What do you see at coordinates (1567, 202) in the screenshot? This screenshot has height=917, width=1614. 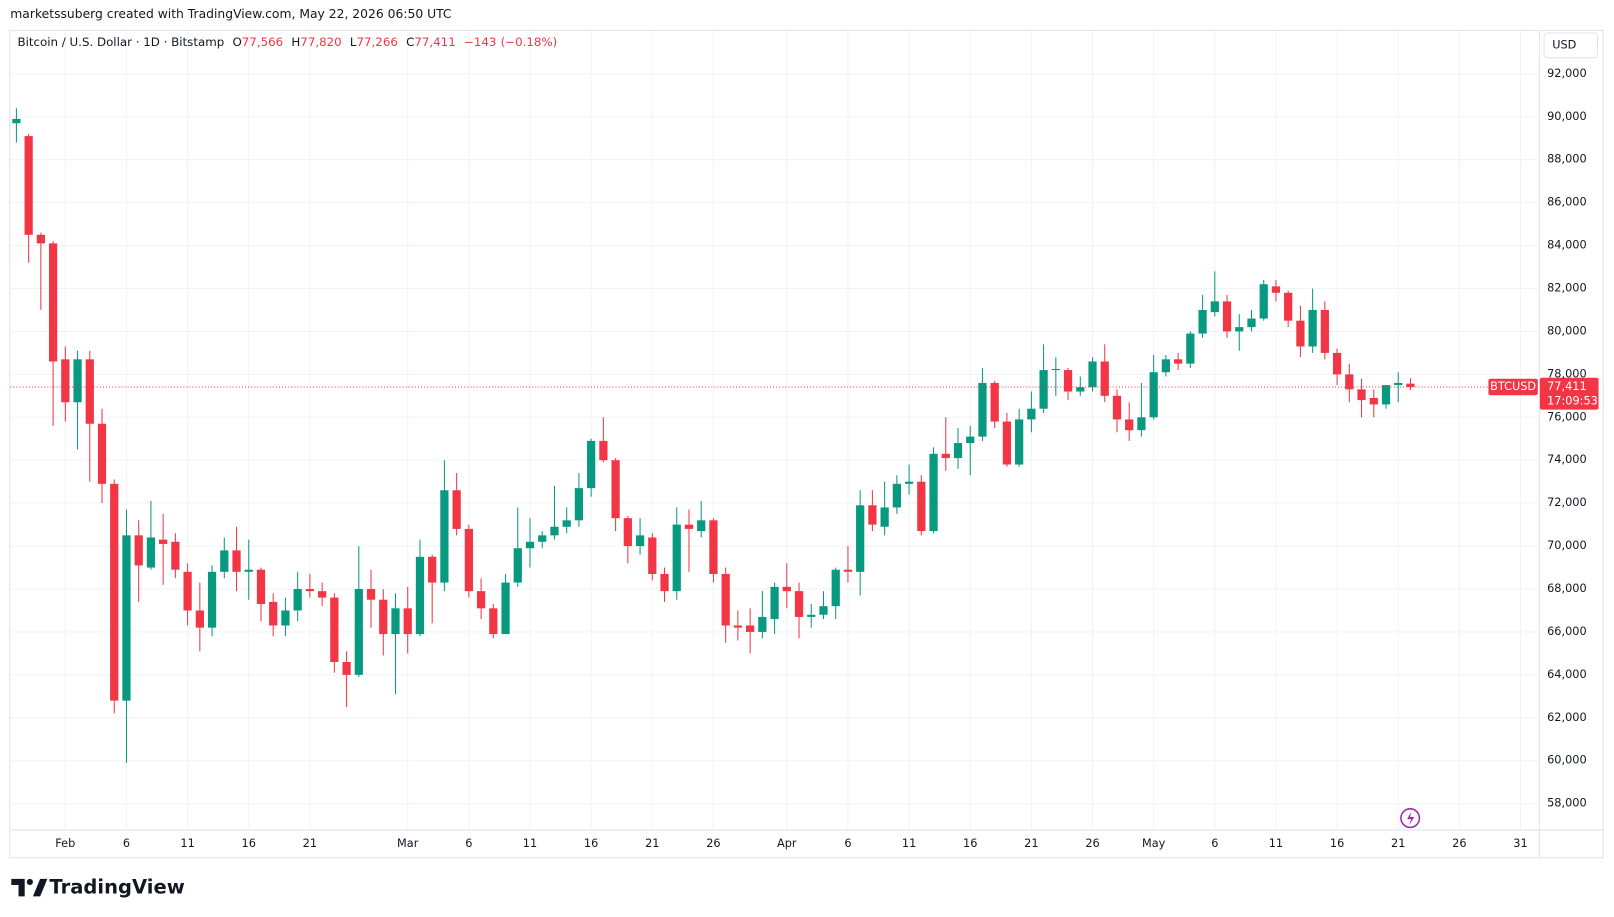 I see `y-tick-label: 86,000` at bounding box center [1567, 202].